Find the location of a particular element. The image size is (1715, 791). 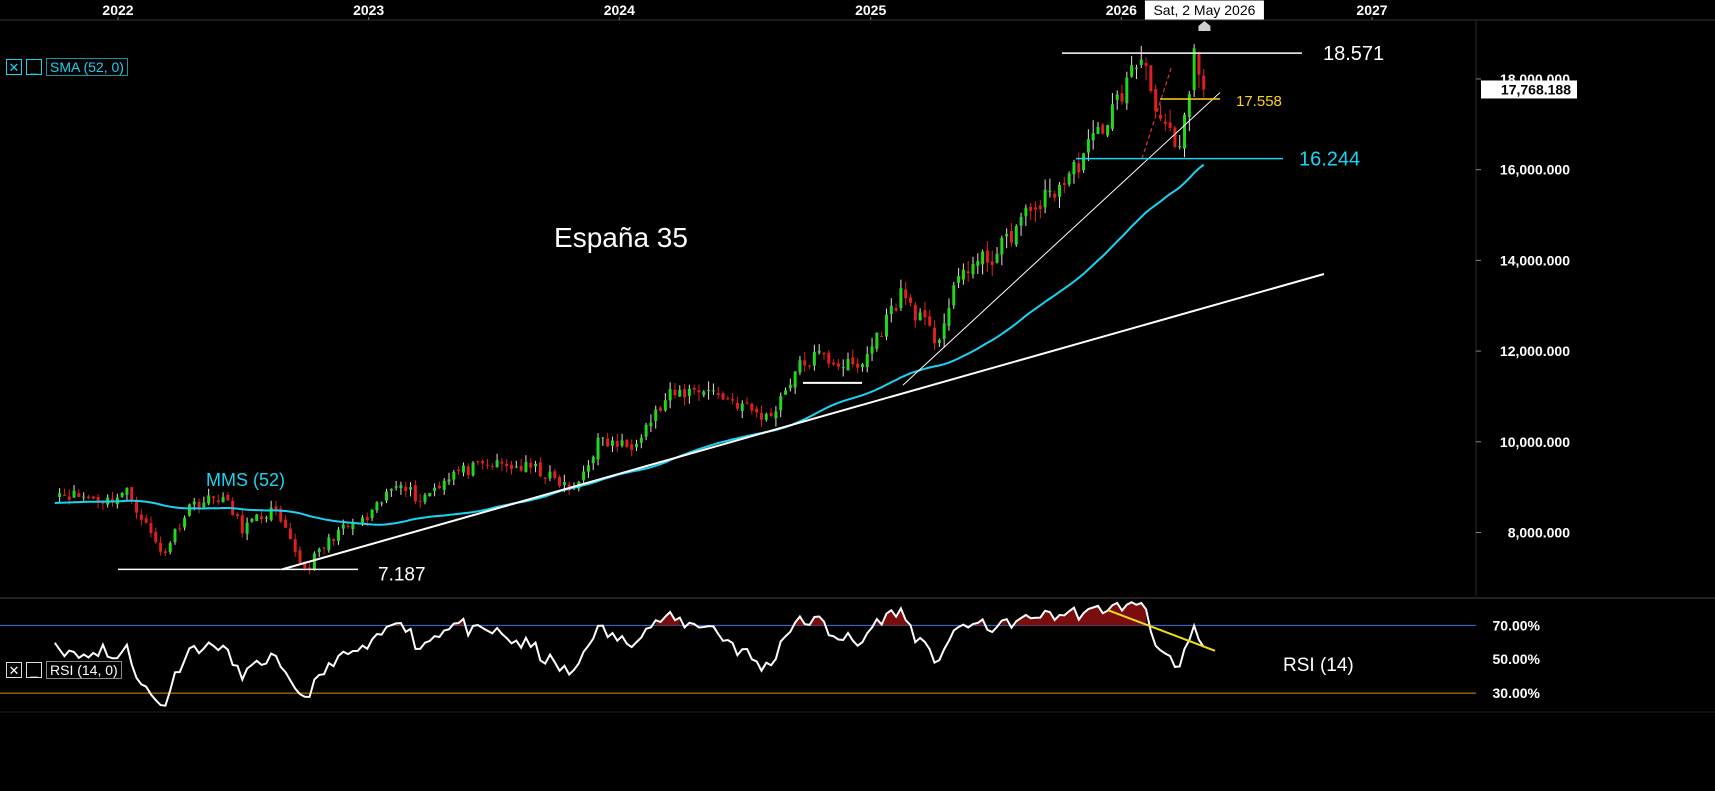

rsi-indicator-label: RSI (14, 0) is located at coordinates (84, 670).